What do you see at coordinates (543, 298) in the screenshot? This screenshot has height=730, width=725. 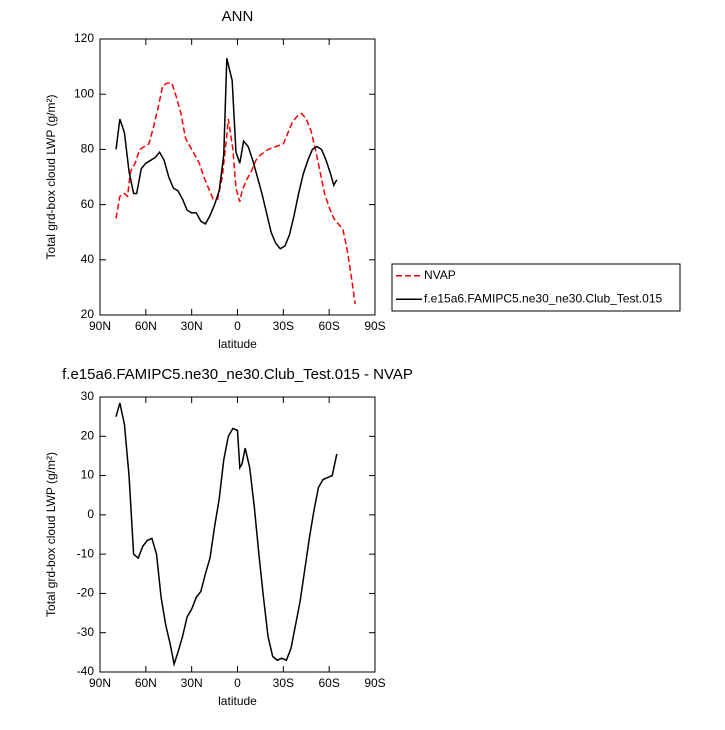 I see `legend-label: f.e15a6.FAMIPC5.ne30_ne30.Club_Test.015` at bounding box center [543, 298].